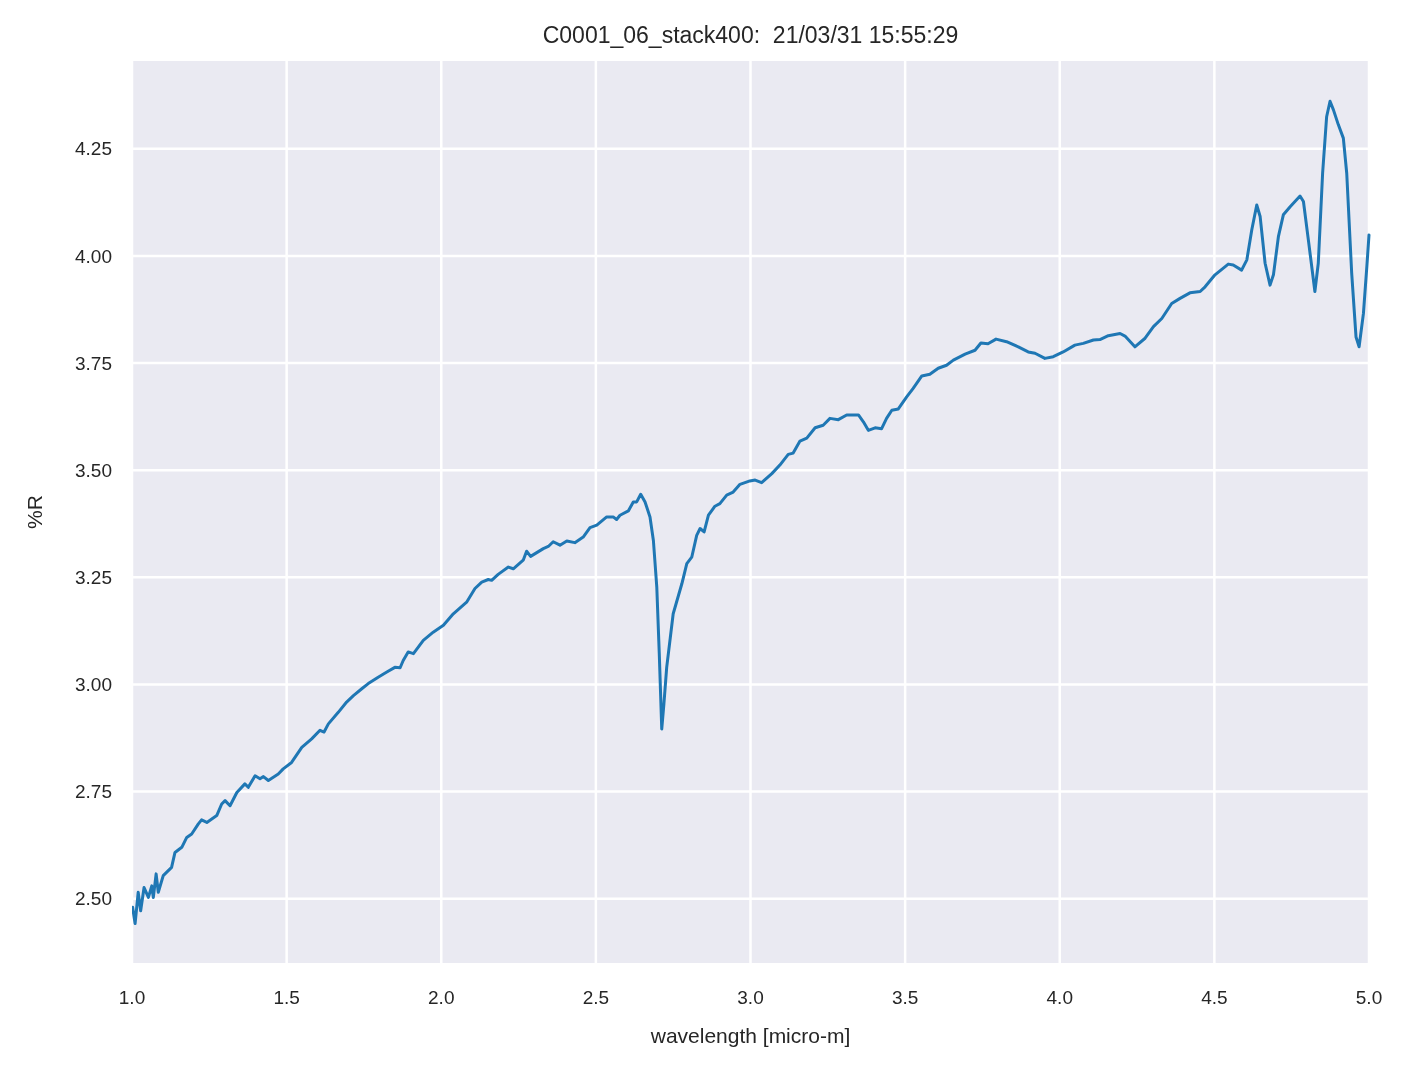 The width and height of the screenshot is (1409, 1069). Describe the element at coordinates (750, 997) in the screenshot. I see `x-tick-label: 3.0` at that location.